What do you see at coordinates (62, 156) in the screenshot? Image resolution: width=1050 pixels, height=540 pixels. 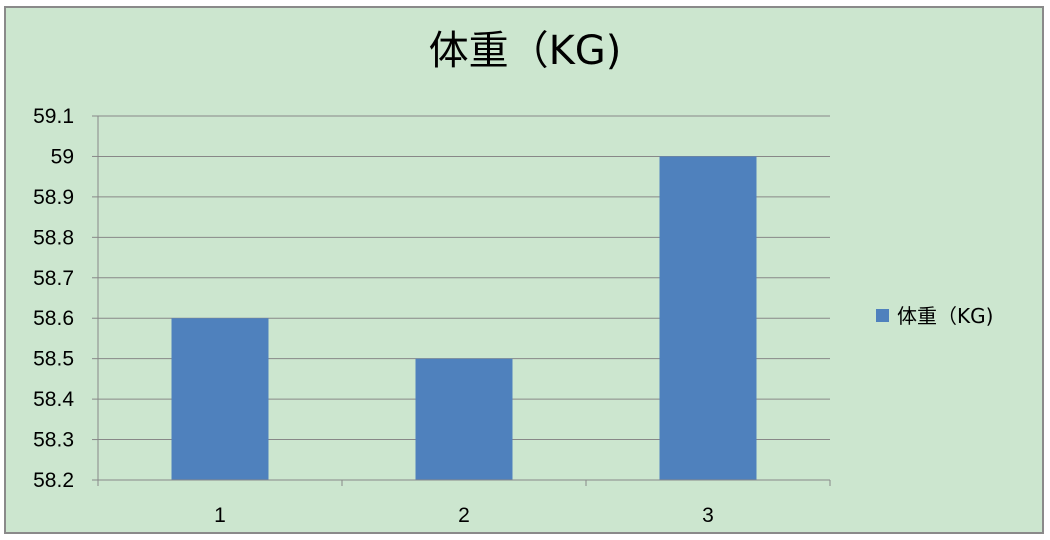 I see `y-tick-label: 59` at bounding box center [62, 156].